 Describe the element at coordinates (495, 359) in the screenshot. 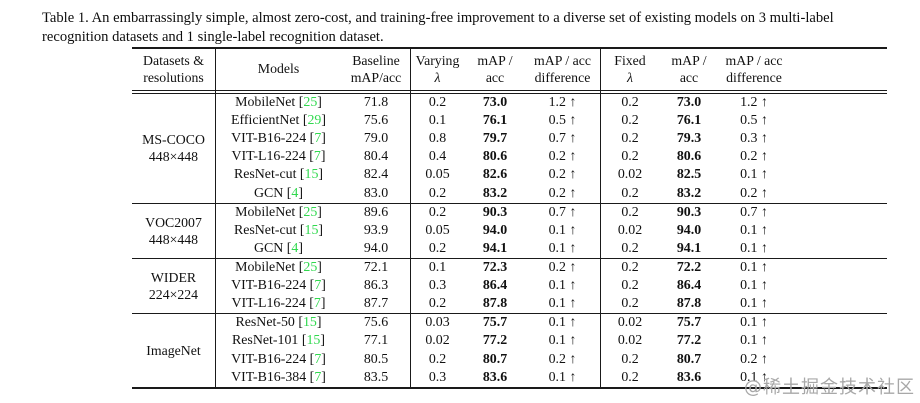

I see `varying-map-cell: 80.7` at that location.